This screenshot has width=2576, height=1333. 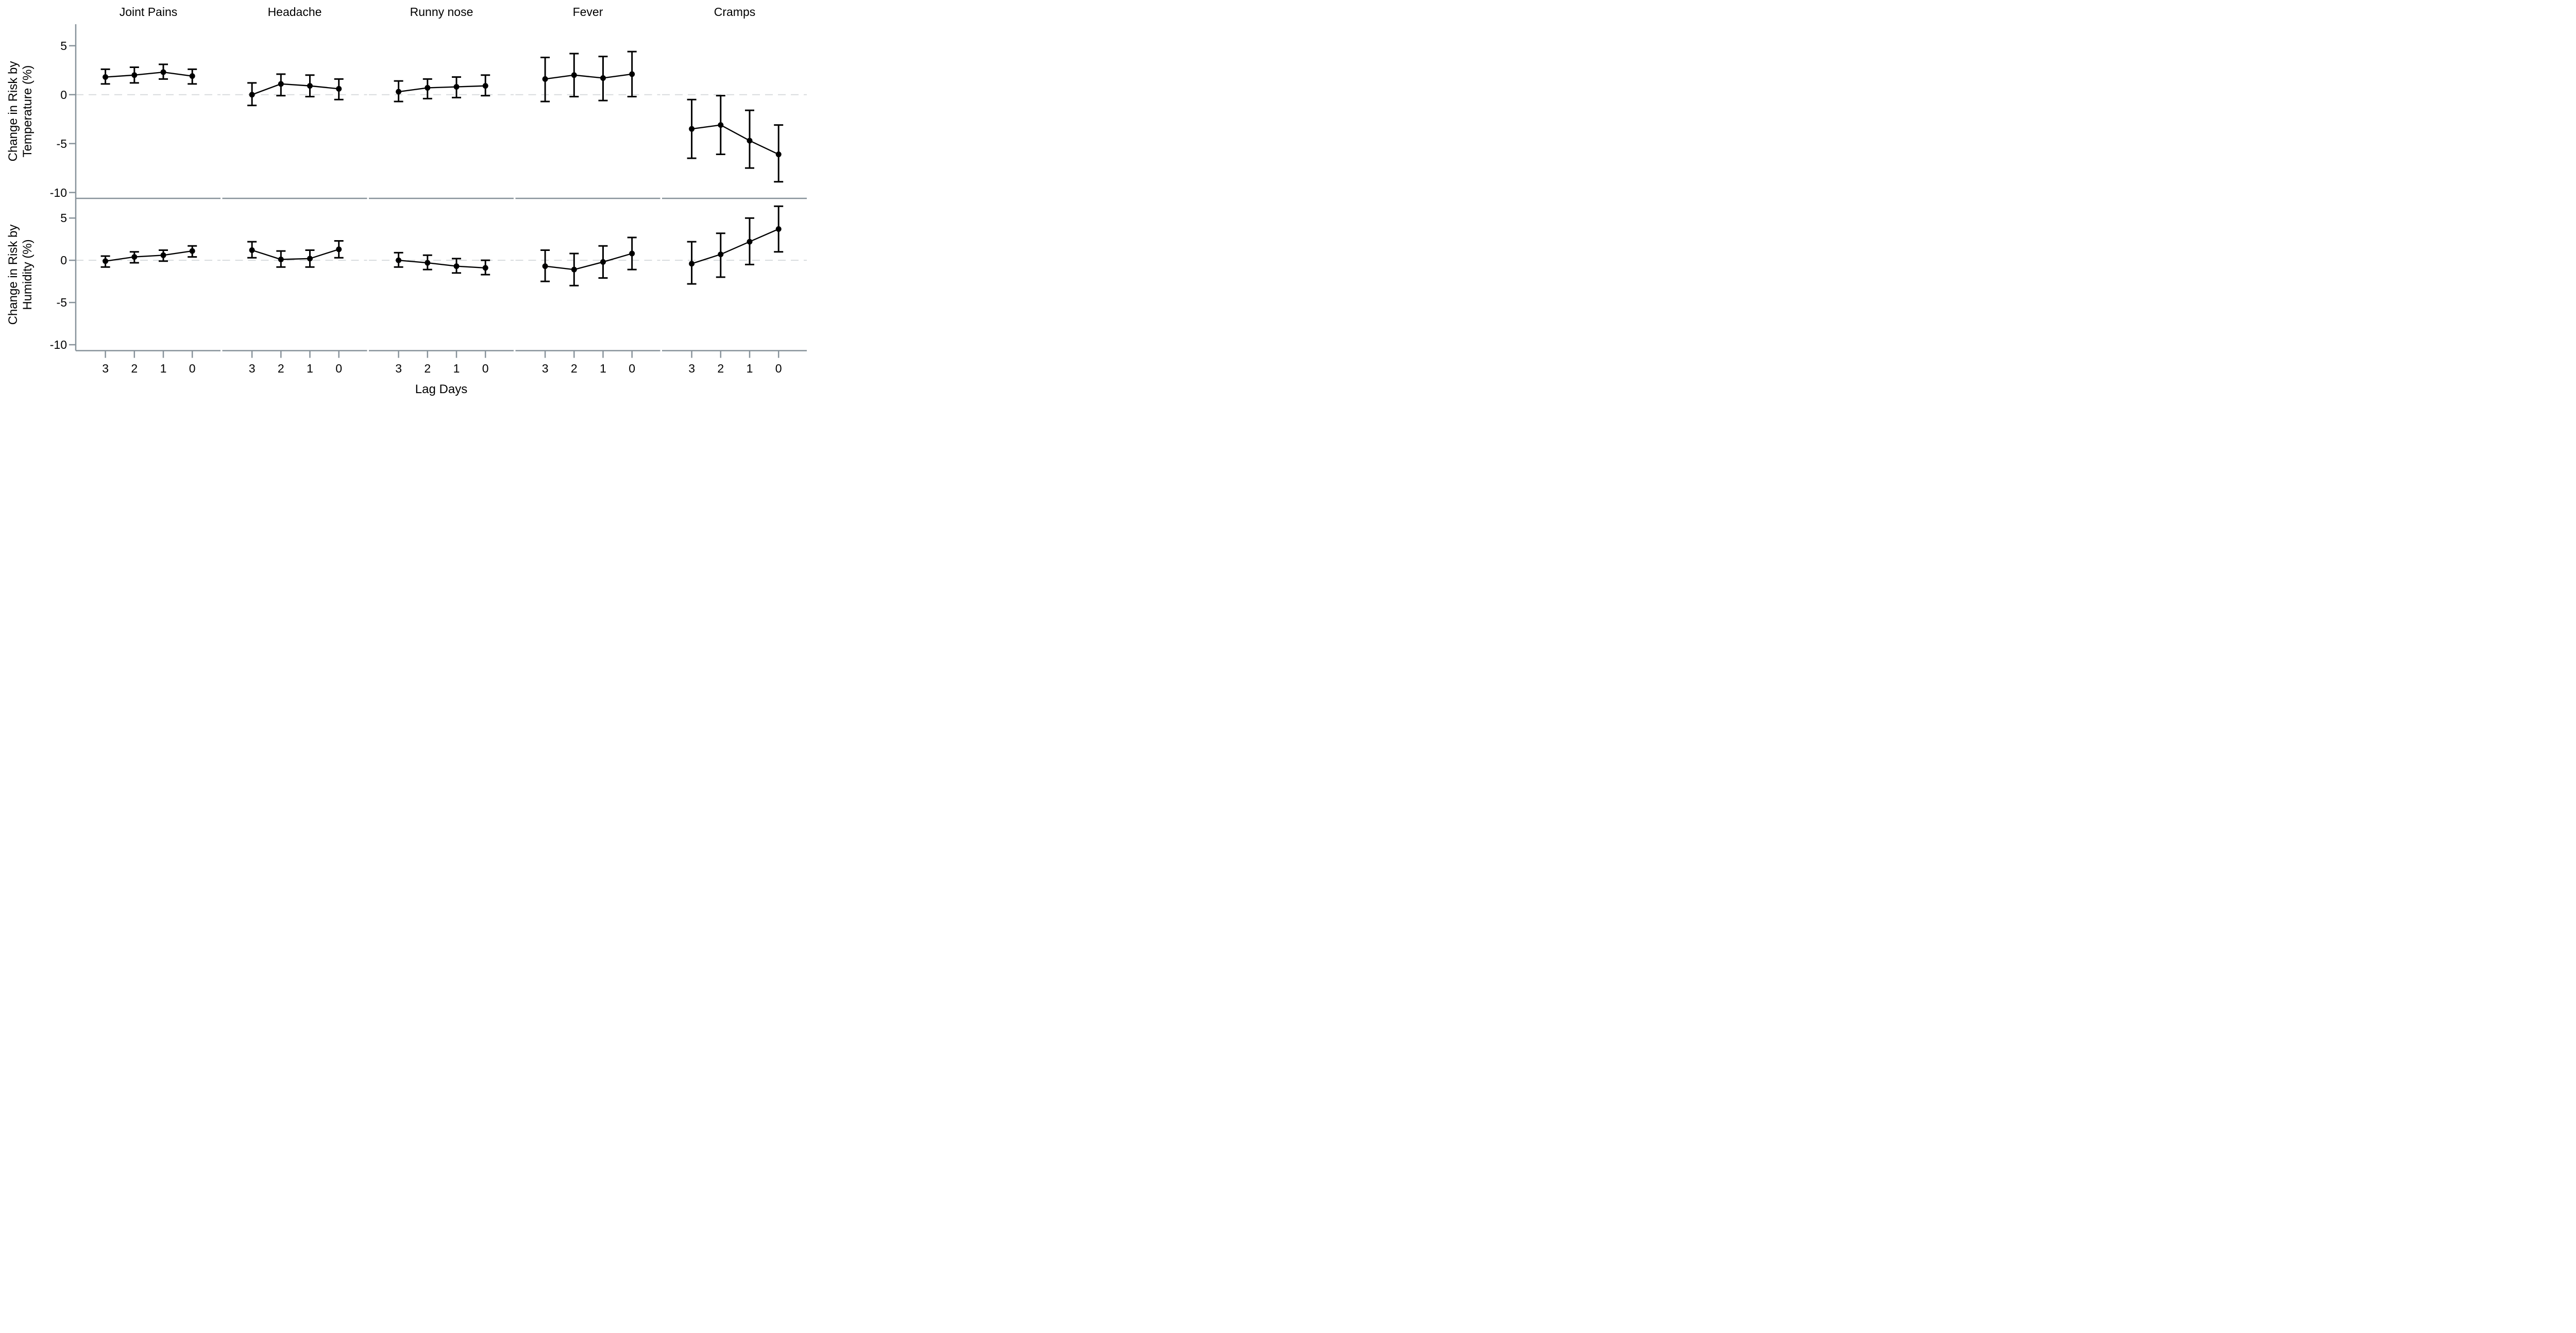 I want to click on y-axis-label-humidity: Change in Risk by Humidity (%), so click(x=20, y=275).